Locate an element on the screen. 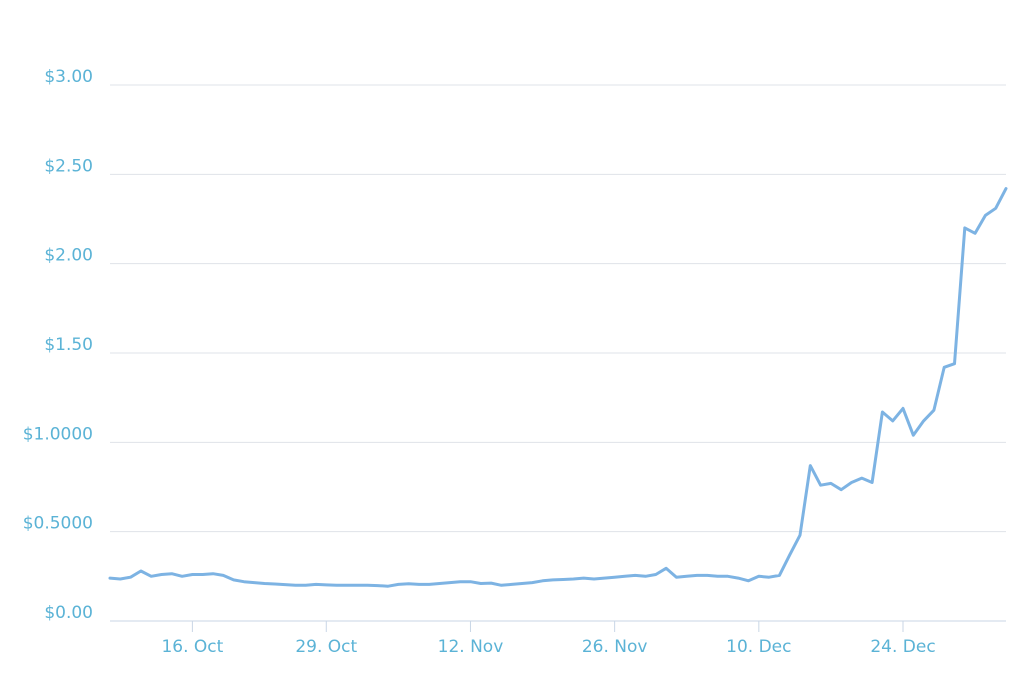 This screenshot has width=1024, height=683. y-tick-label: $1.0000 is located at coordinates (58, 434).